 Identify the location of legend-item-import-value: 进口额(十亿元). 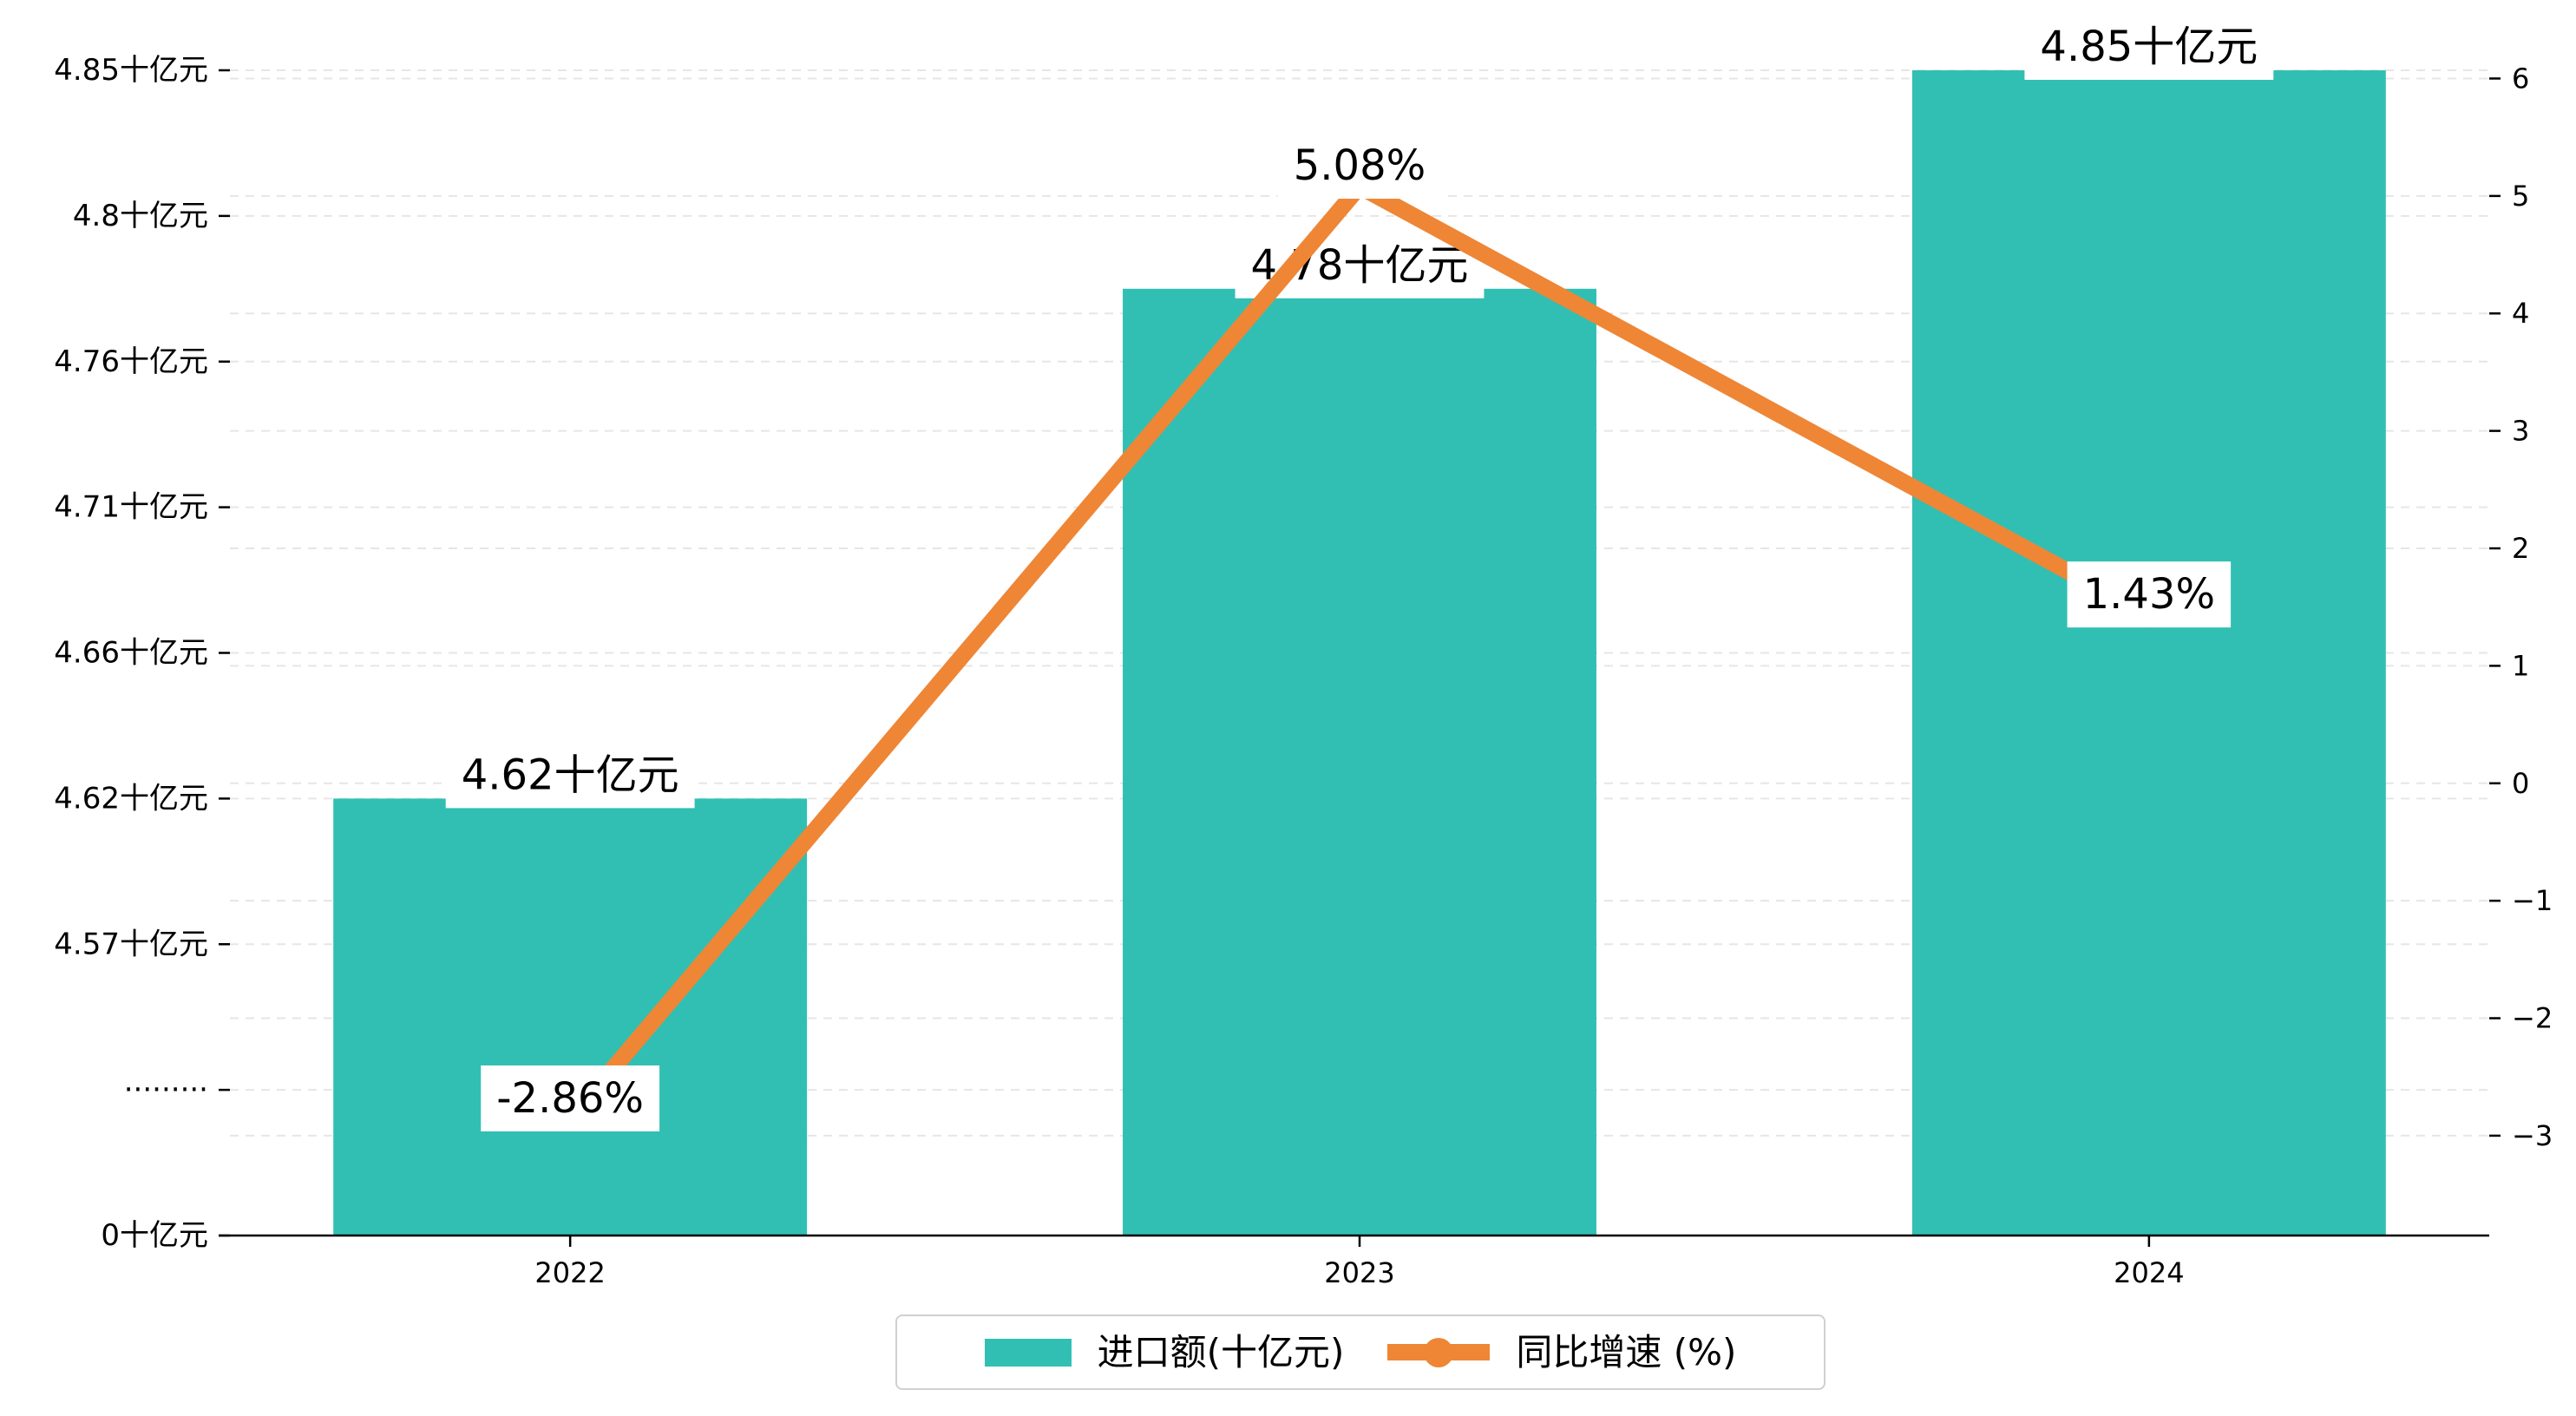
(1164, 1351).